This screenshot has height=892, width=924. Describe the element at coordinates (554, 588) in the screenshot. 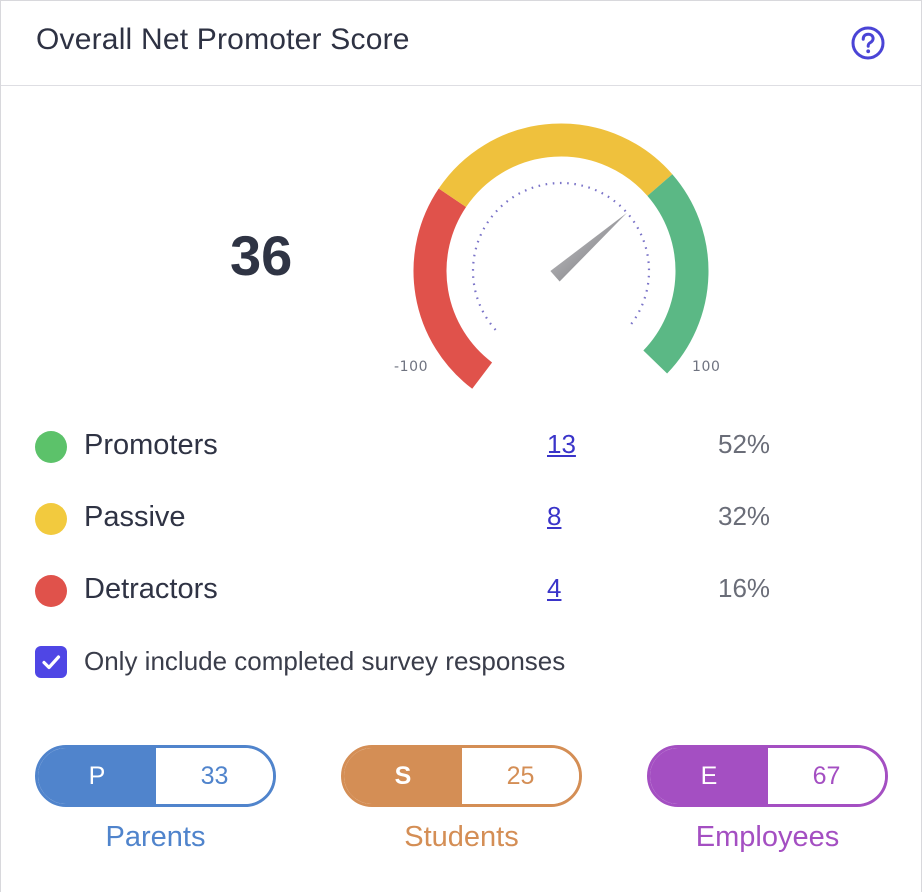

I see `detractors-count-link: 4` at that location.